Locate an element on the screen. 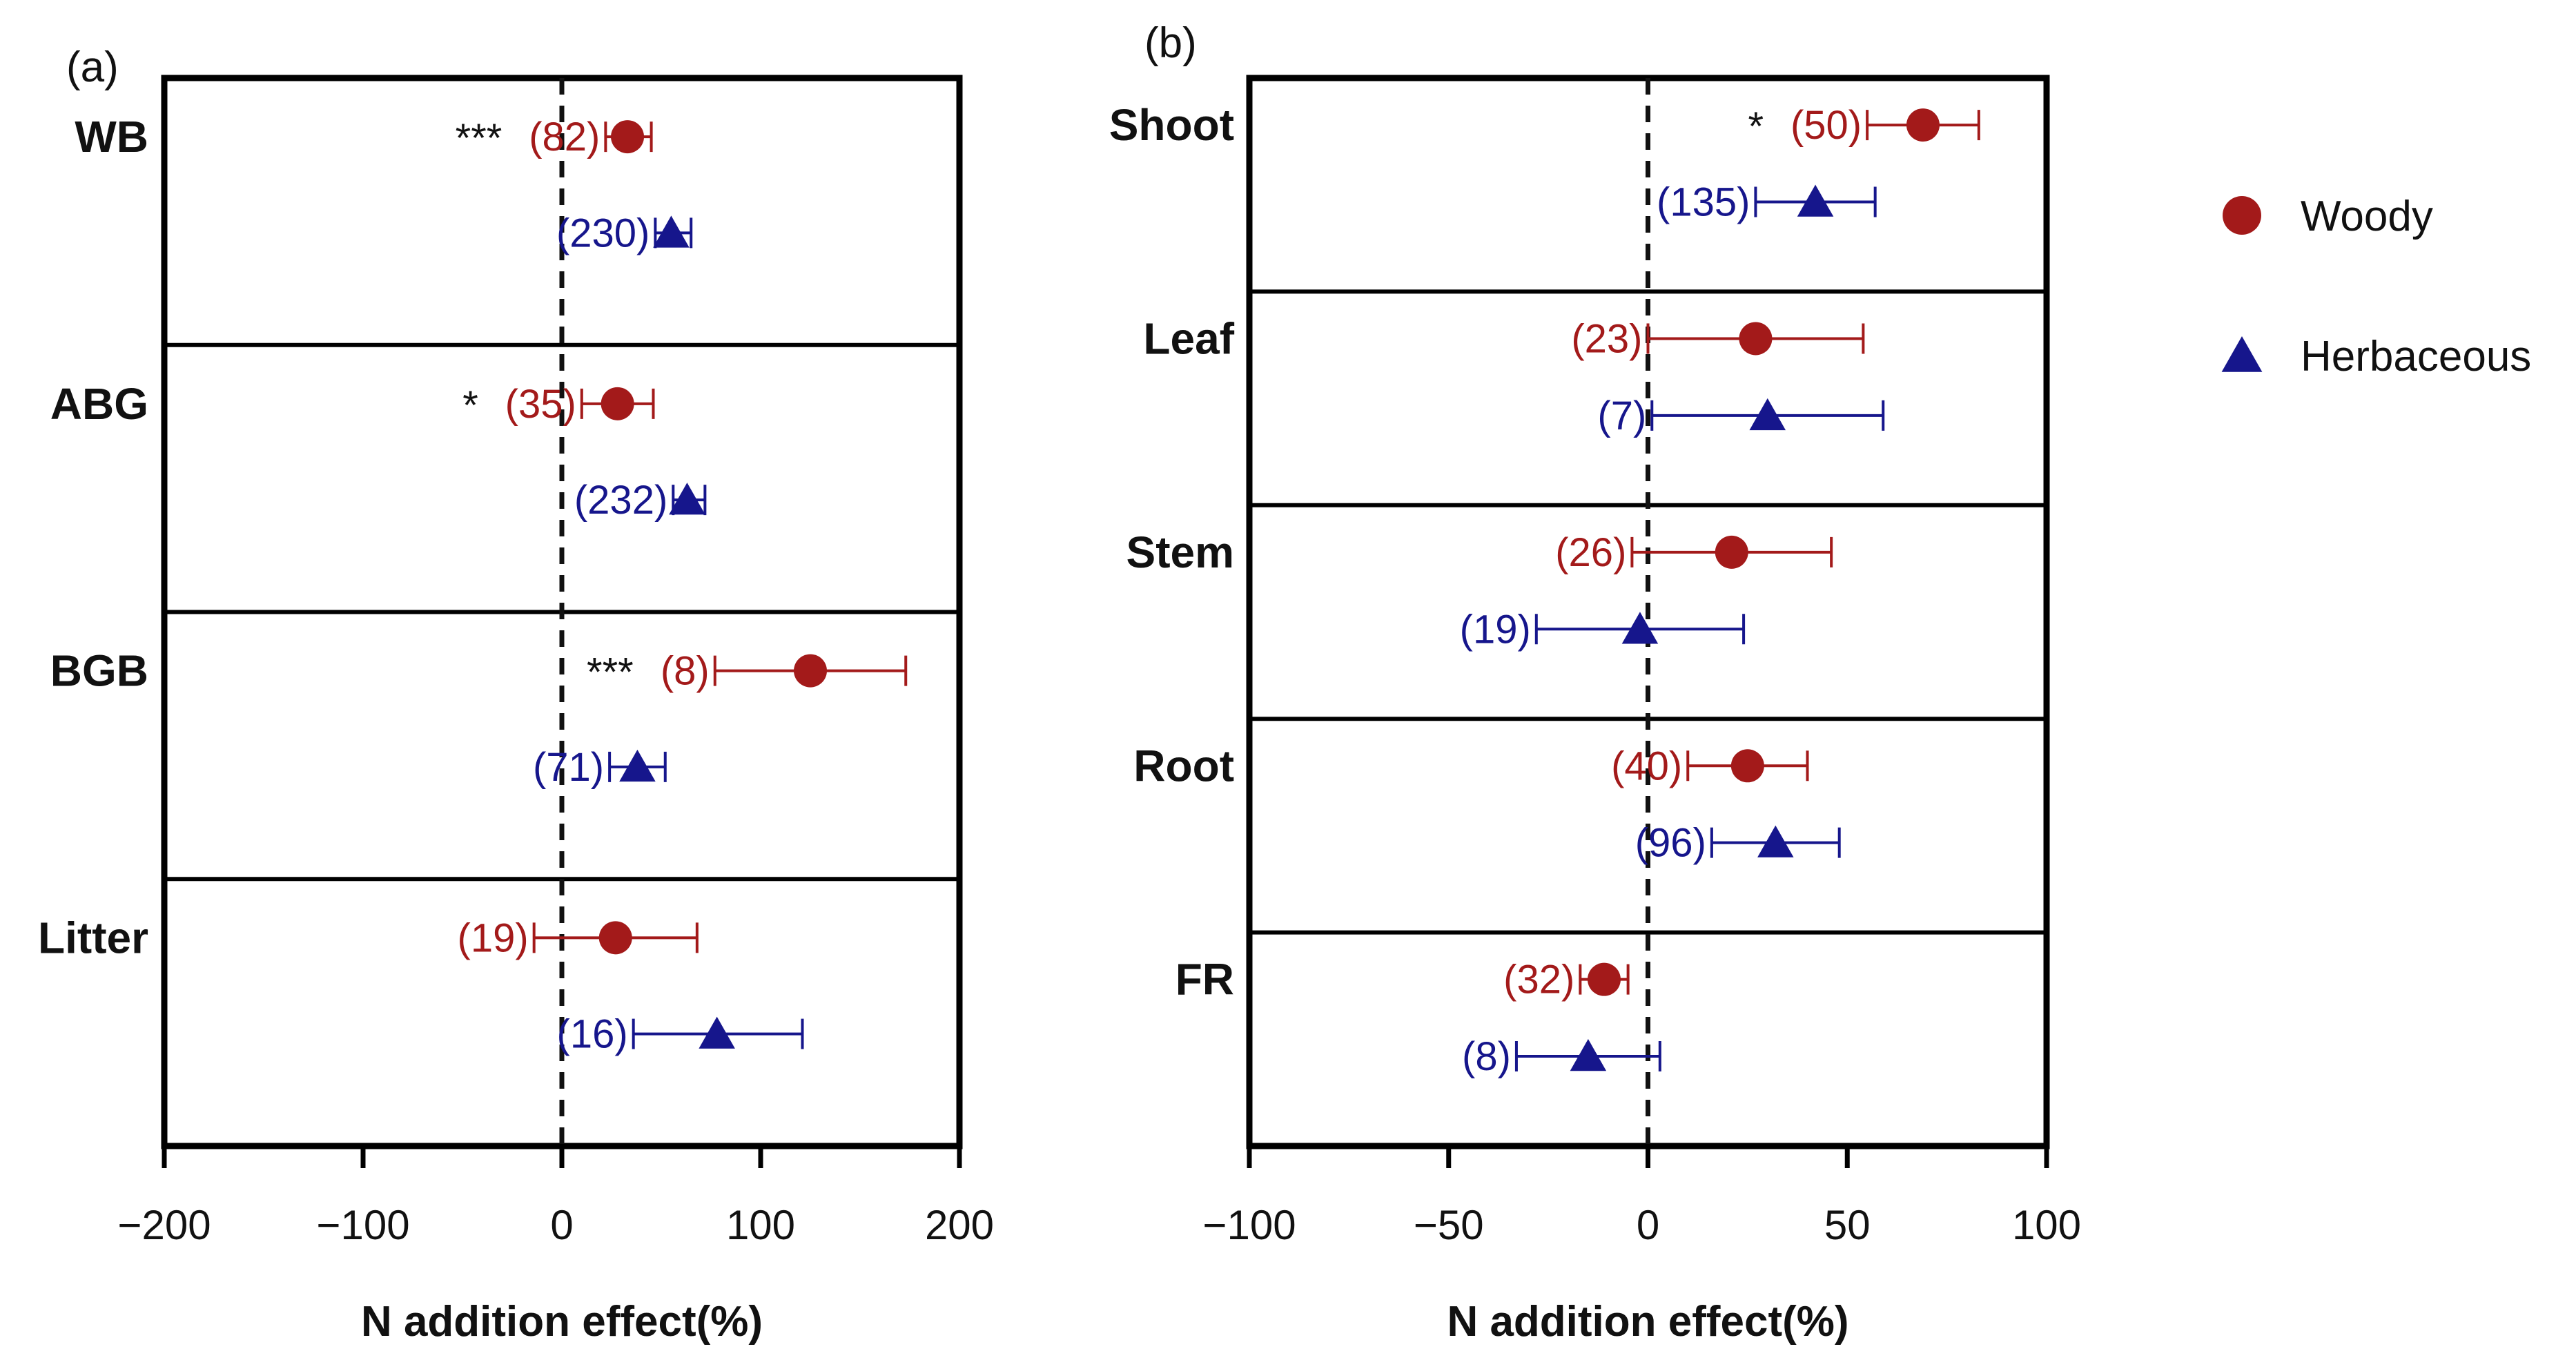 This screenshot has width=2576, height=1369. herbaceous-sample-size-label: (96) is located at coordinates (1670, 843).